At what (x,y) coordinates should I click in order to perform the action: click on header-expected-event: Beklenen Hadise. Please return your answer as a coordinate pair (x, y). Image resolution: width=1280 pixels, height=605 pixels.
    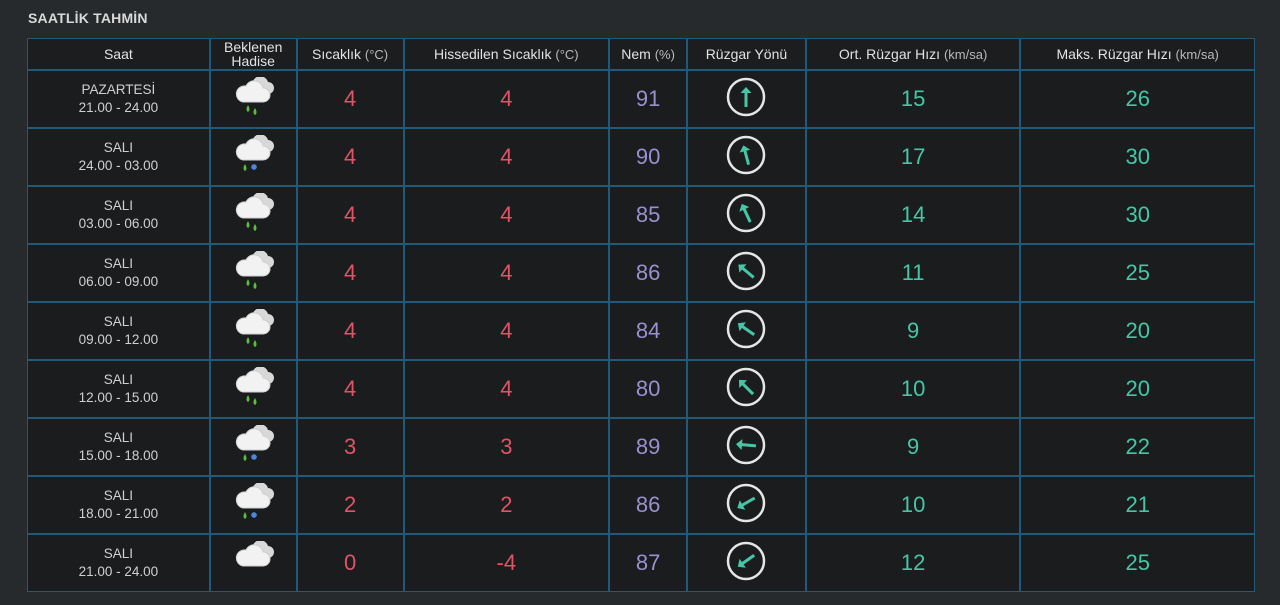
    Looking at the image, I should click on (254, 55).